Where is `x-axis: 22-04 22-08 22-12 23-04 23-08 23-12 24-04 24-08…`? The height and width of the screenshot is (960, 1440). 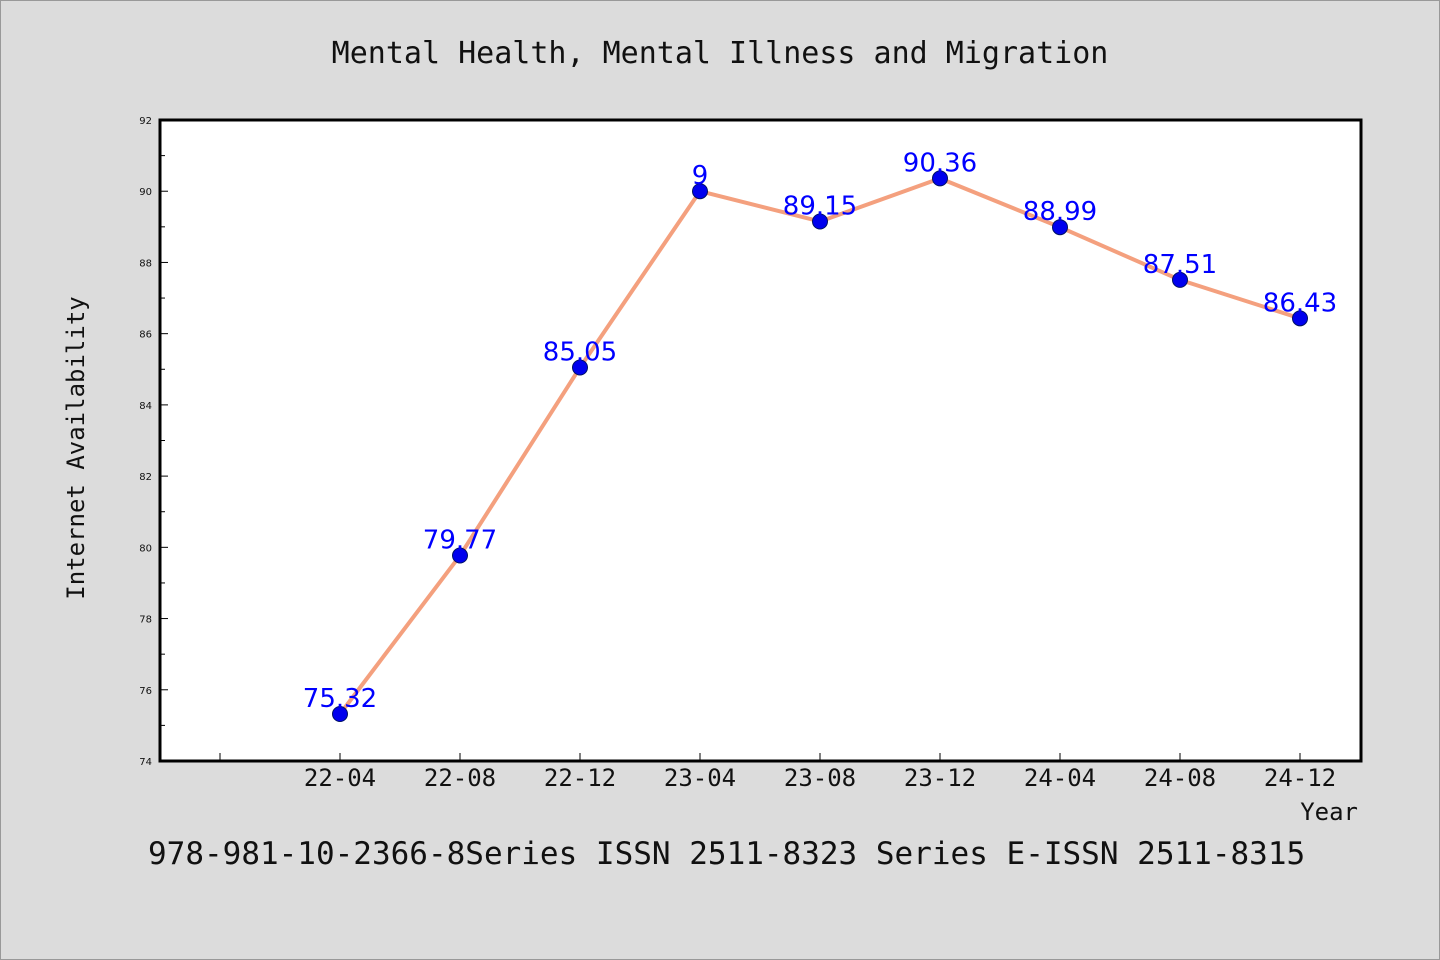 x-axis: 22-04 22-08 22-12 23-04 23-08 23-12 24-04 24-08… is located at coordinates (777, 772).